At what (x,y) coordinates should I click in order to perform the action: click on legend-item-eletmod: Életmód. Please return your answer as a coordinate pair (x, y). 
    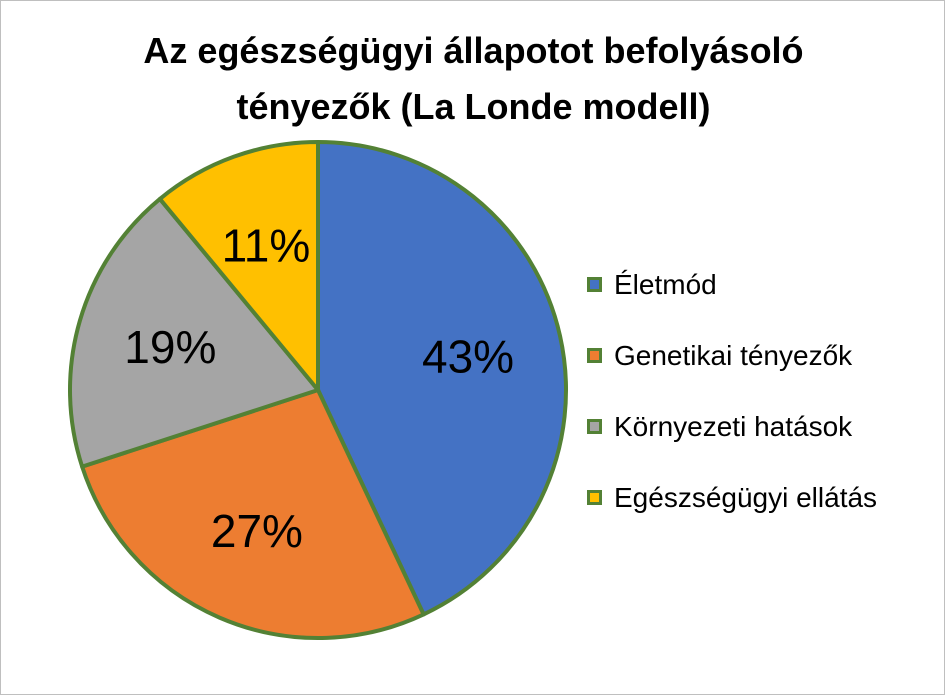
    Looking at the image, I should click on (732, 284).